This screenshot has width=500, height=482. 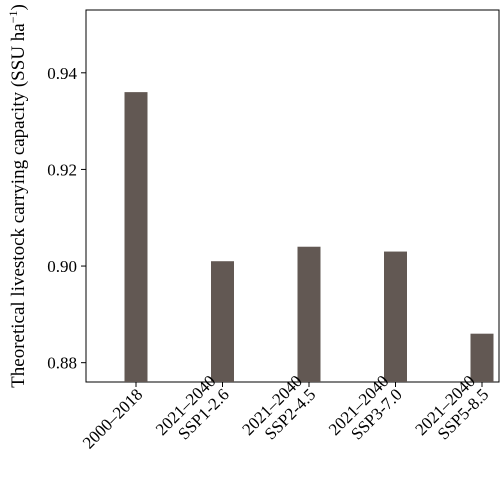 I want to click on x-tick-label-line: 2000–2018, so click(x=113, y=419).